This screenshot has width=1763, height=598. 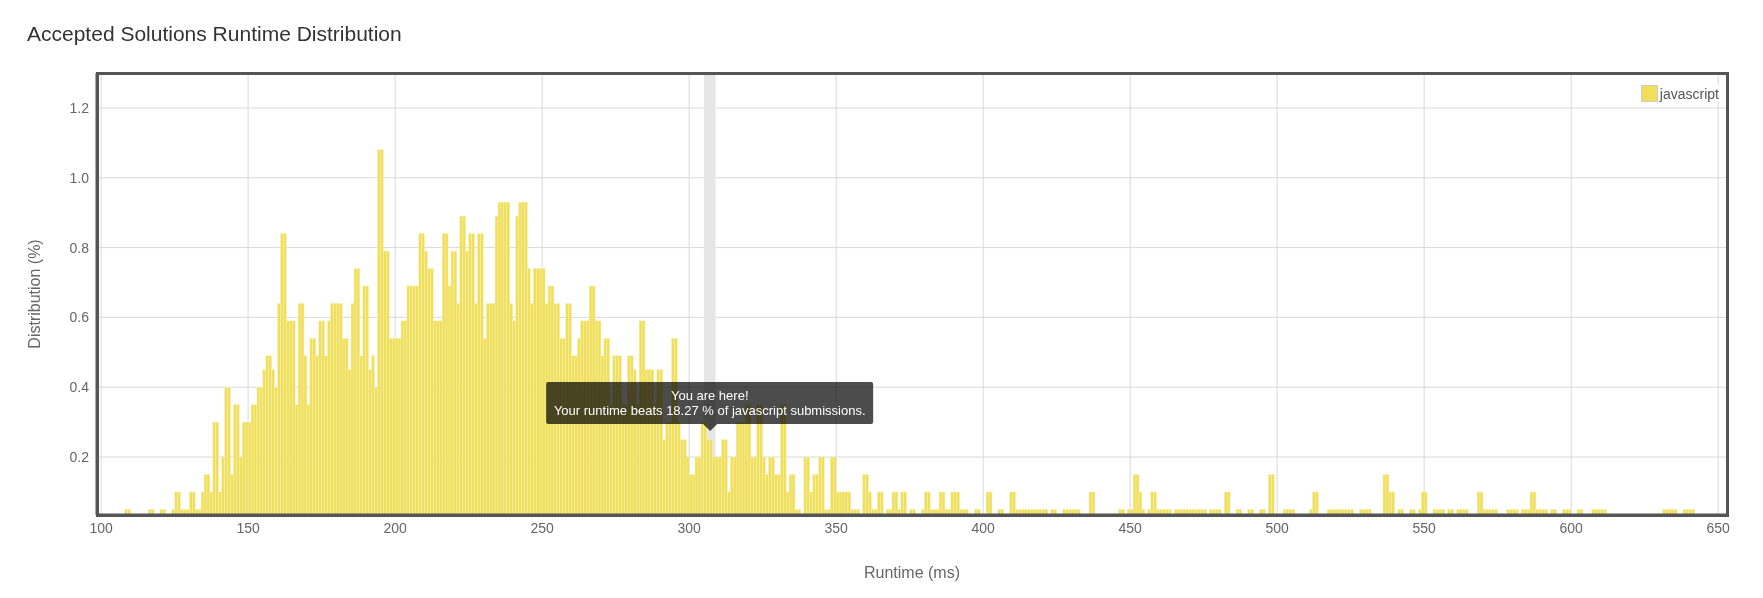 What do you see at coordinates (1689, 93) in the screenshot?
I see `legend-label: javascript` at bounding box center [1689, 93].